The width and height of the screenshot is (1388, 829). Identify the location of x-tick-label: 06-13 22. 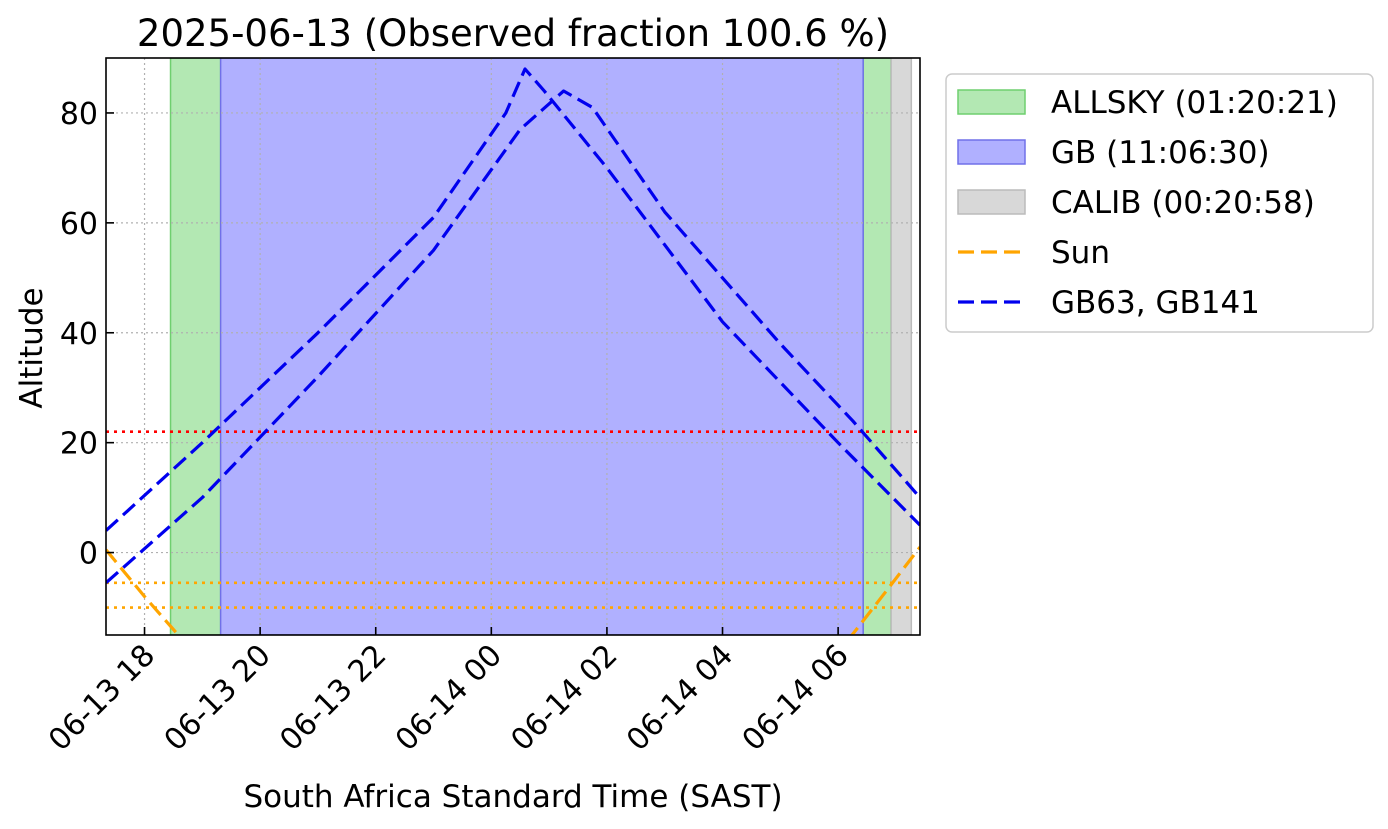
(333, 698).